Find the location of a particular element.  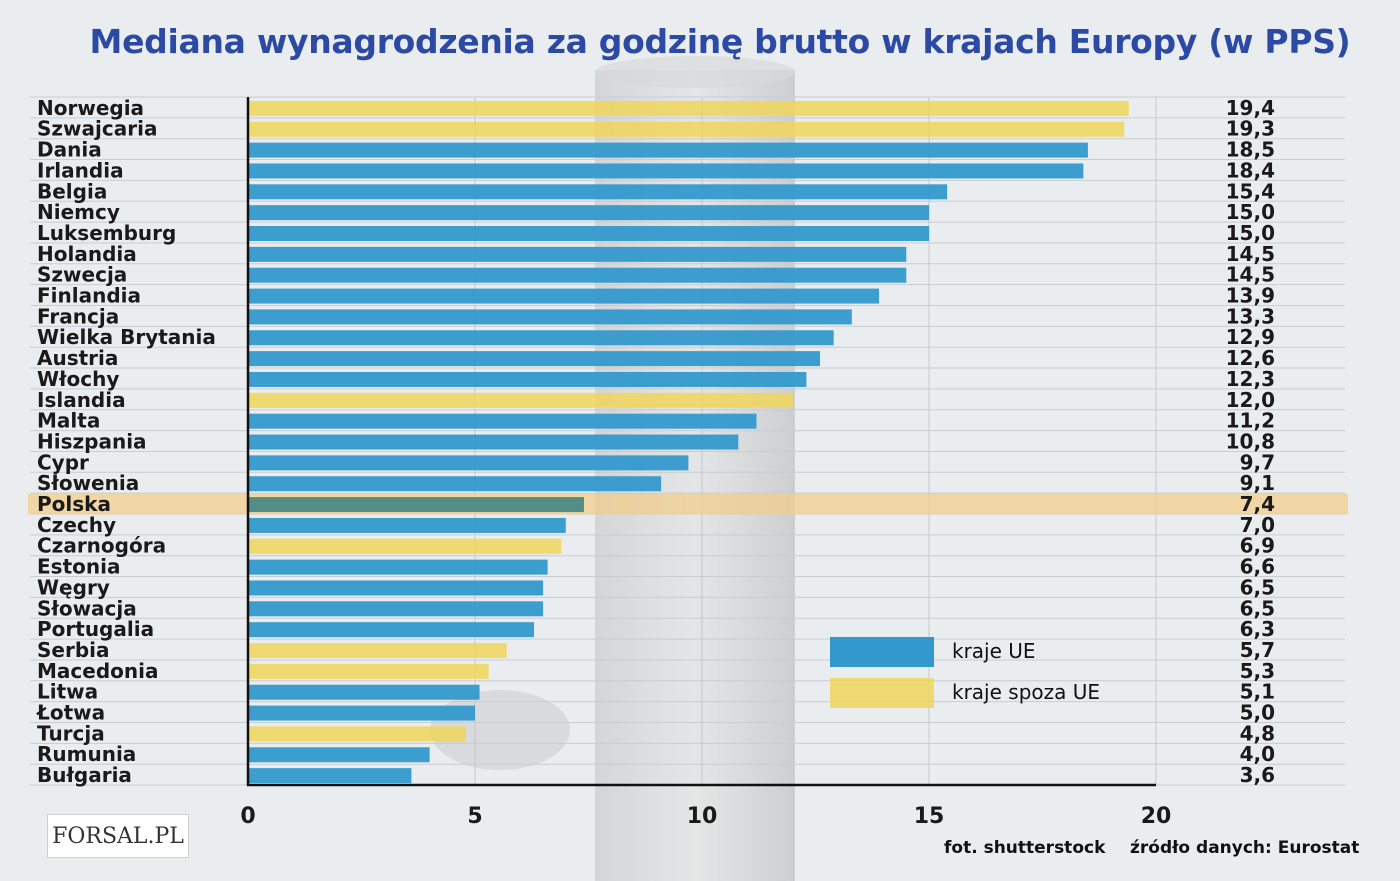

legend-item-non-eu: kraje spoza UE is located at coordinates (990, 694).